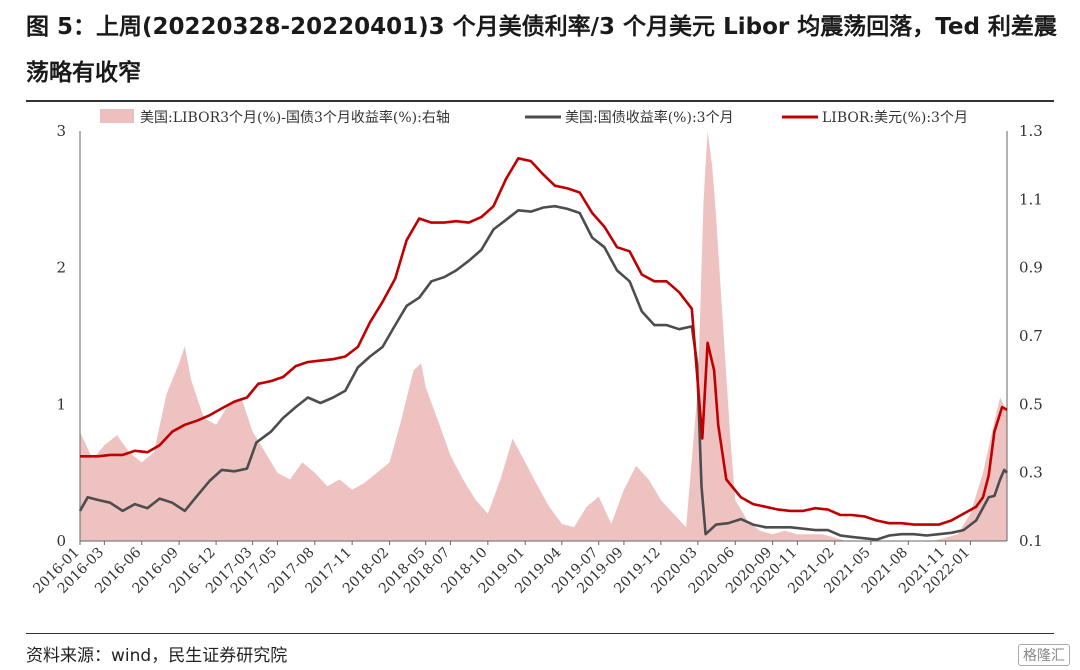 Image resolution: width=1080 pixels, height=670 pixels. Describe the element at coordinates (61, 268) in the screenshot. I see `y-left-tick-label: 2` at that location.